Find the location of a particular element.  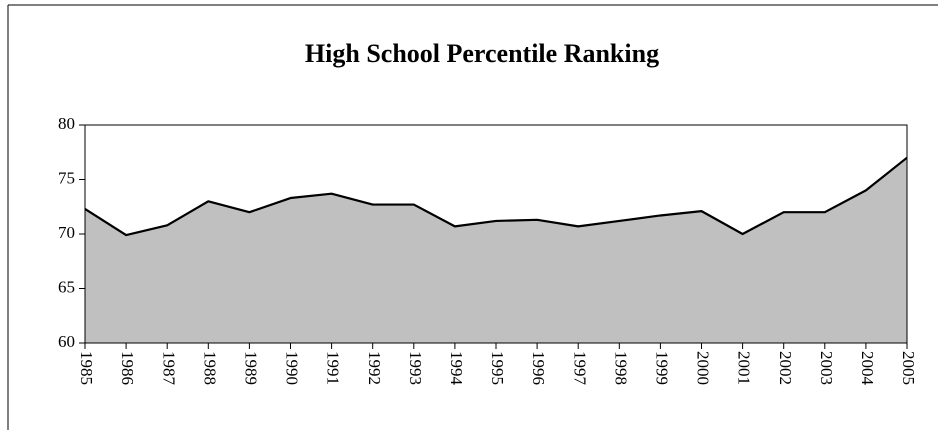

x-tick-label: 1995 is located at coordinates (497, 368).